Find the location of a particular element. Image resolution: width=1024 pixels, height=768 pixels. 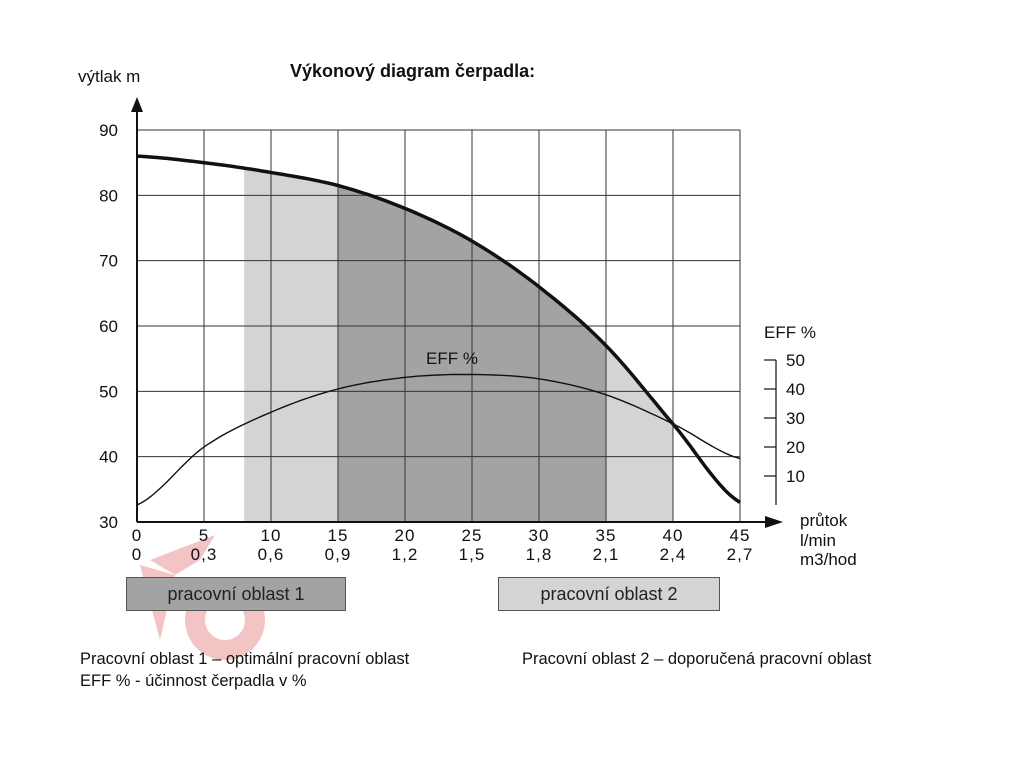

y-tick-label: 60 is located at coordinates (108, 326).